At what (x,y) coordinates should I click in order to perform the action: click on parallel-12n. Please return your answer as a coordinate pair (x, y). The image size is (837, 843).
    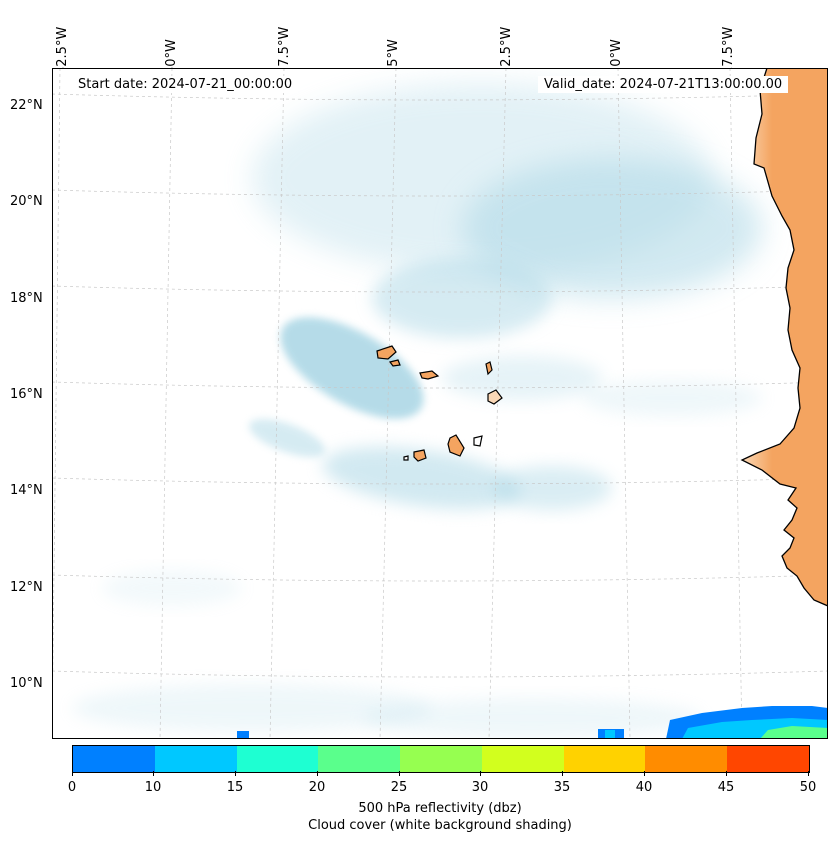
    Looking at the image, I should click on (440, 578).